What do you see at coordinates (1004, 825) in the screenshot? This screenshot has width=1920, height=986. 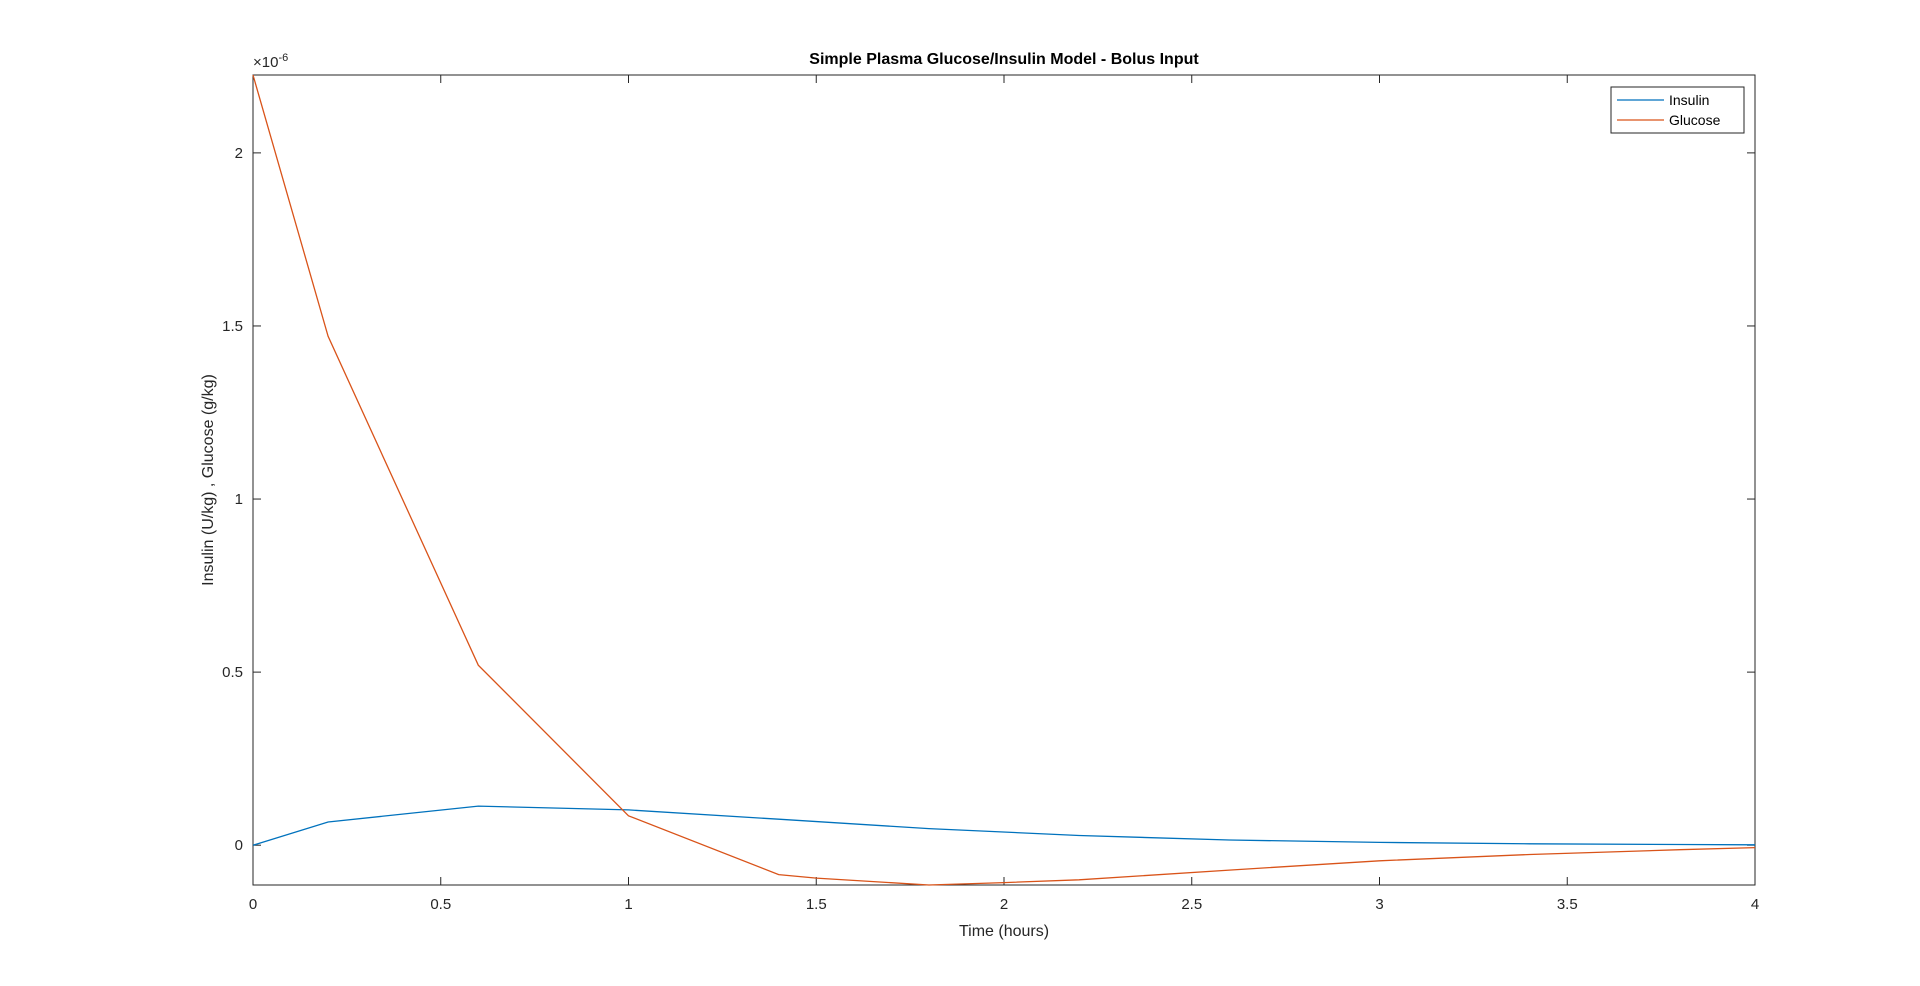 I see `series-line-insulin` at bounding box center [1004, 825].